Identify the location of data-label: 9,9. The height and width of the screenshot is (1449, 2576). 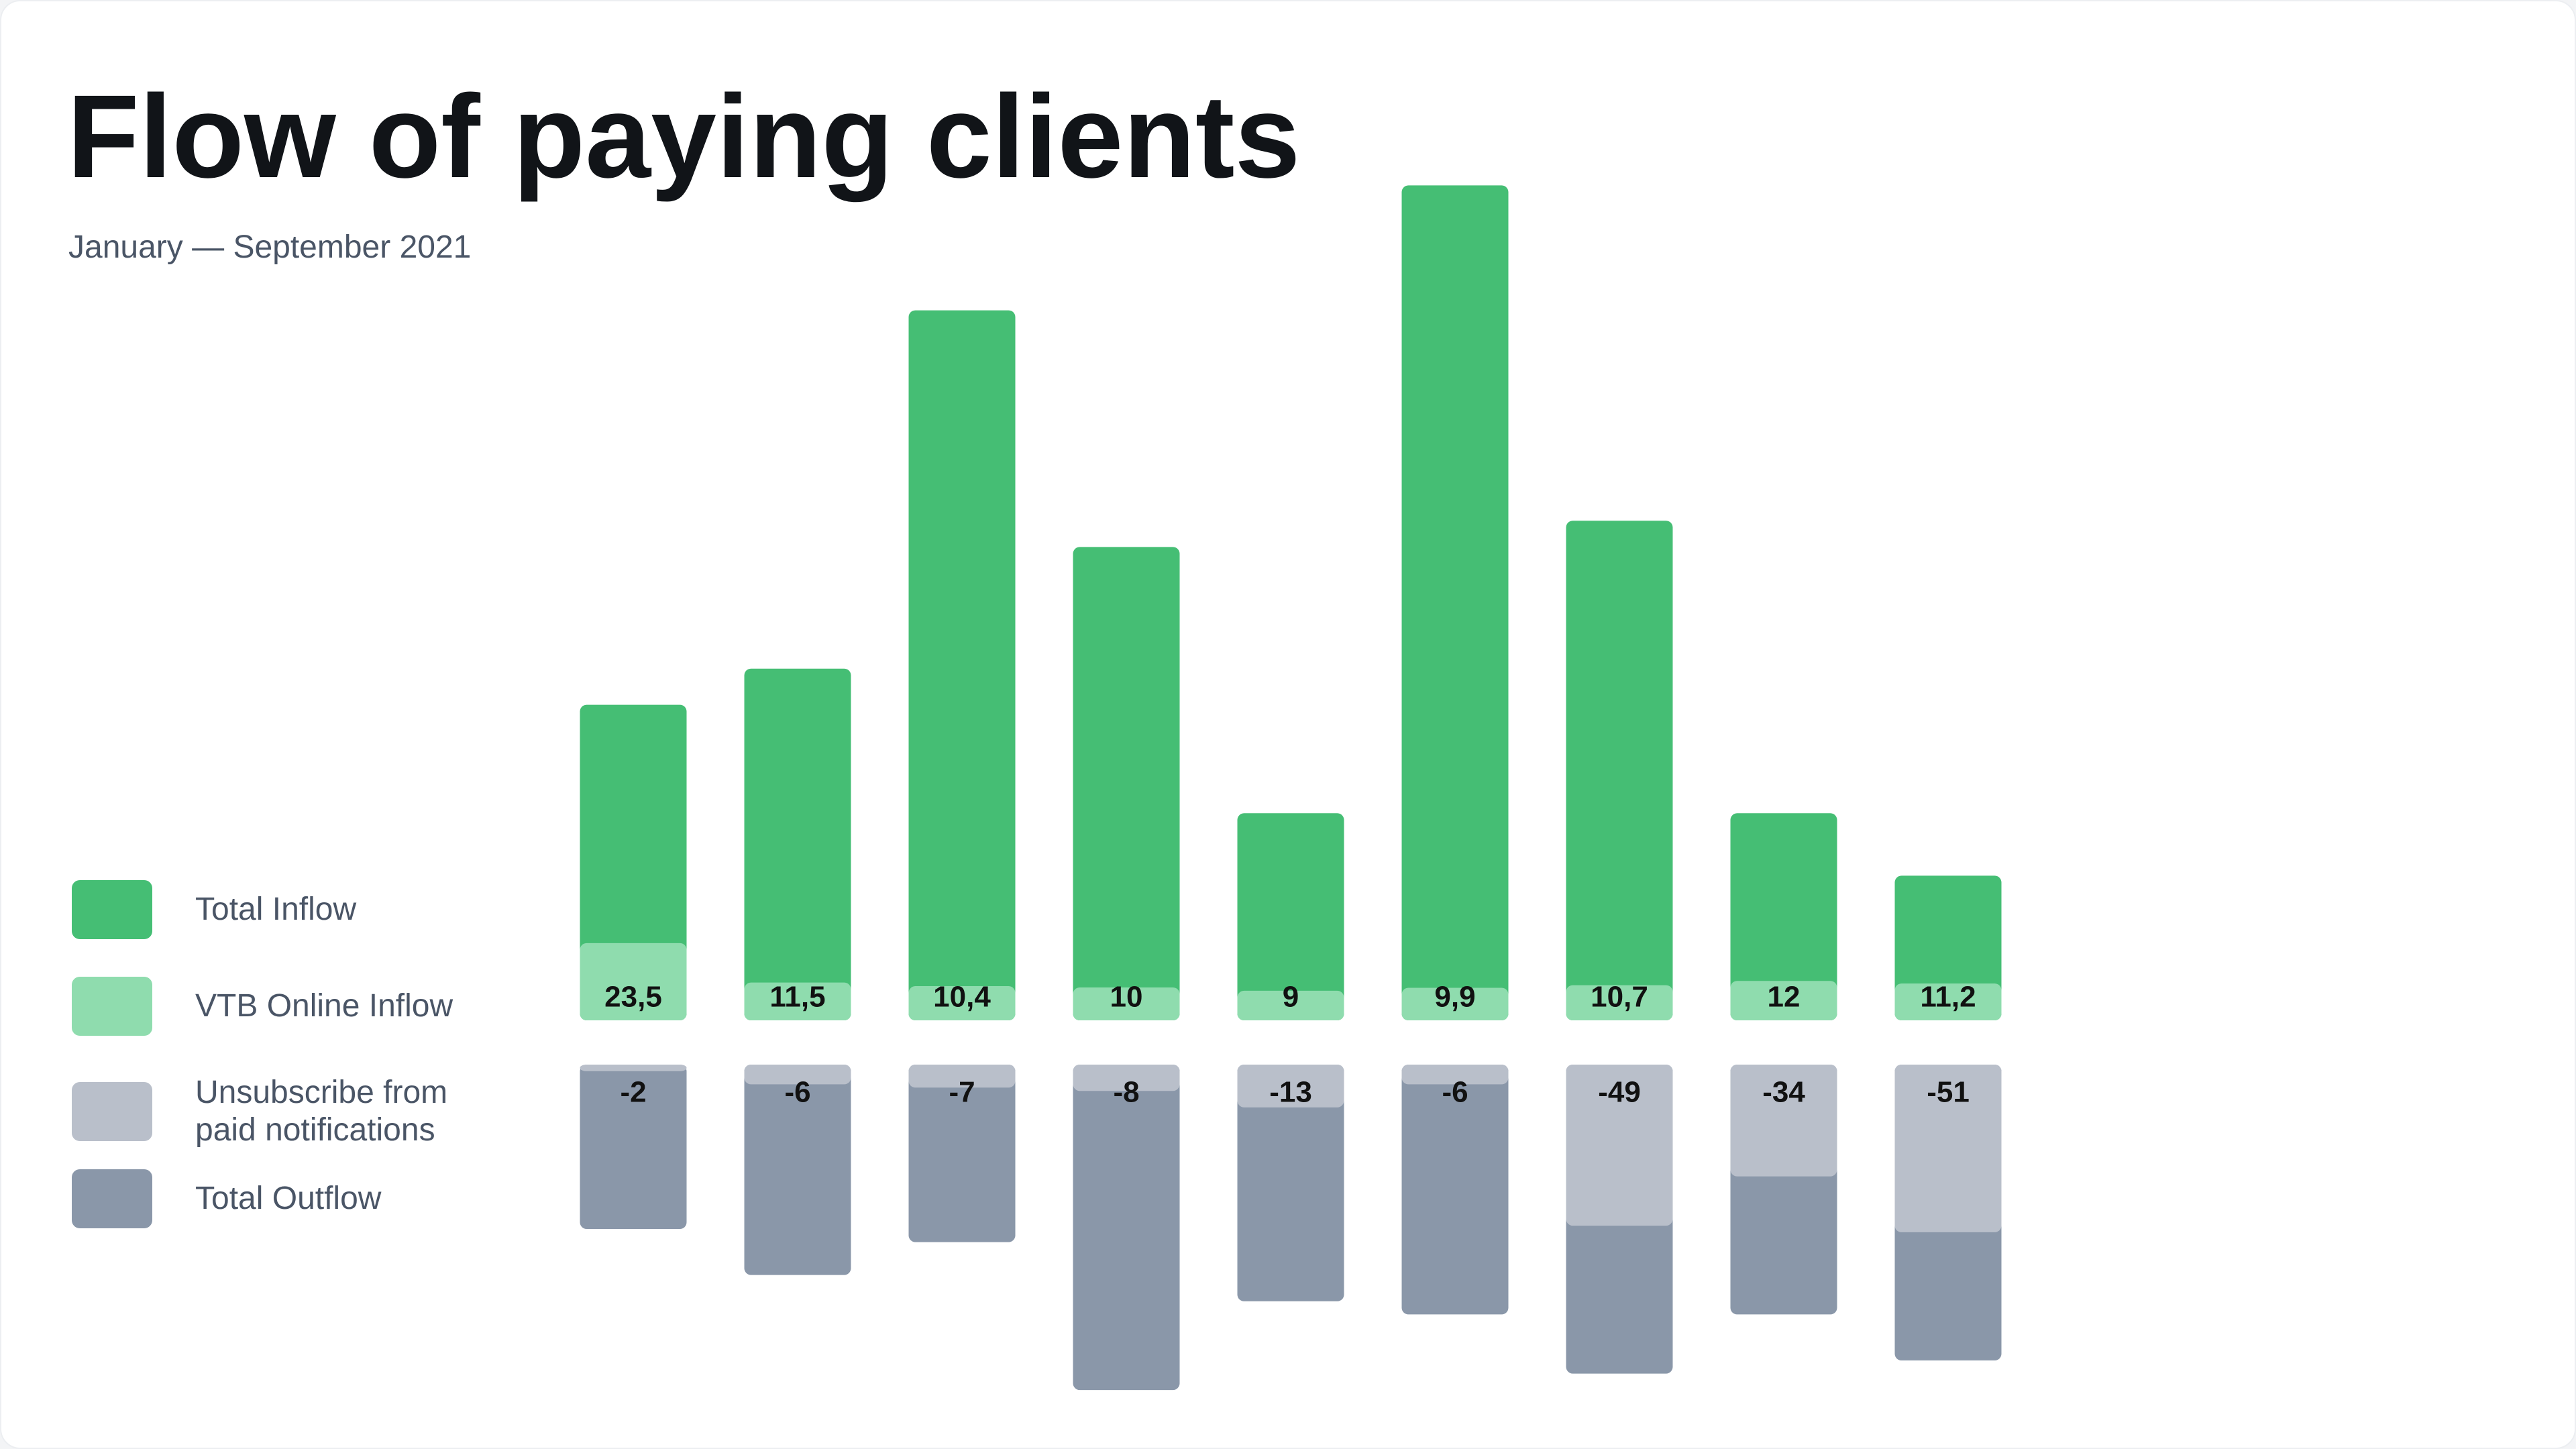
(1454, 997).